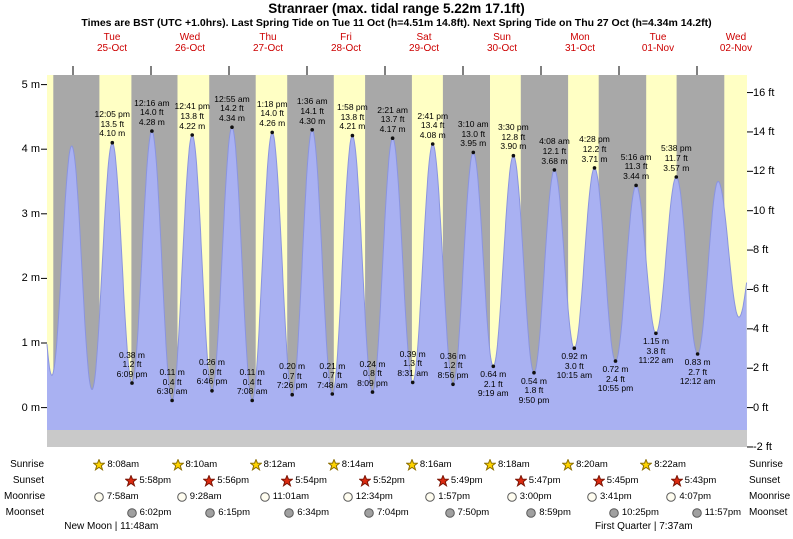 This screenshot has height=539, width=793. I want to click on sunset-time: 5:52pm, so click(389, 480).